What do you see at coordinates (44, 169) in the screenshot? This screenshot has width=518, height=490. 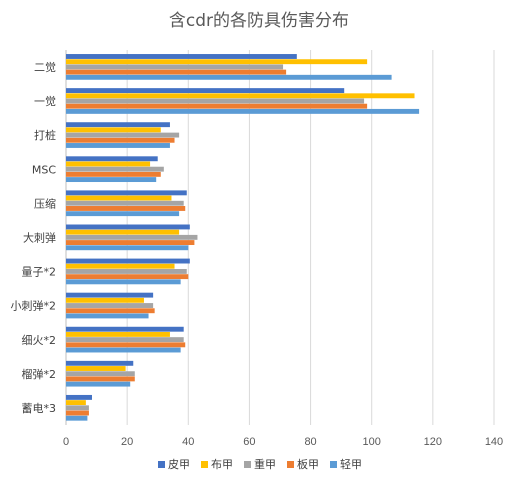 I see `category-label: MSC` at bounding box center [44, 169].